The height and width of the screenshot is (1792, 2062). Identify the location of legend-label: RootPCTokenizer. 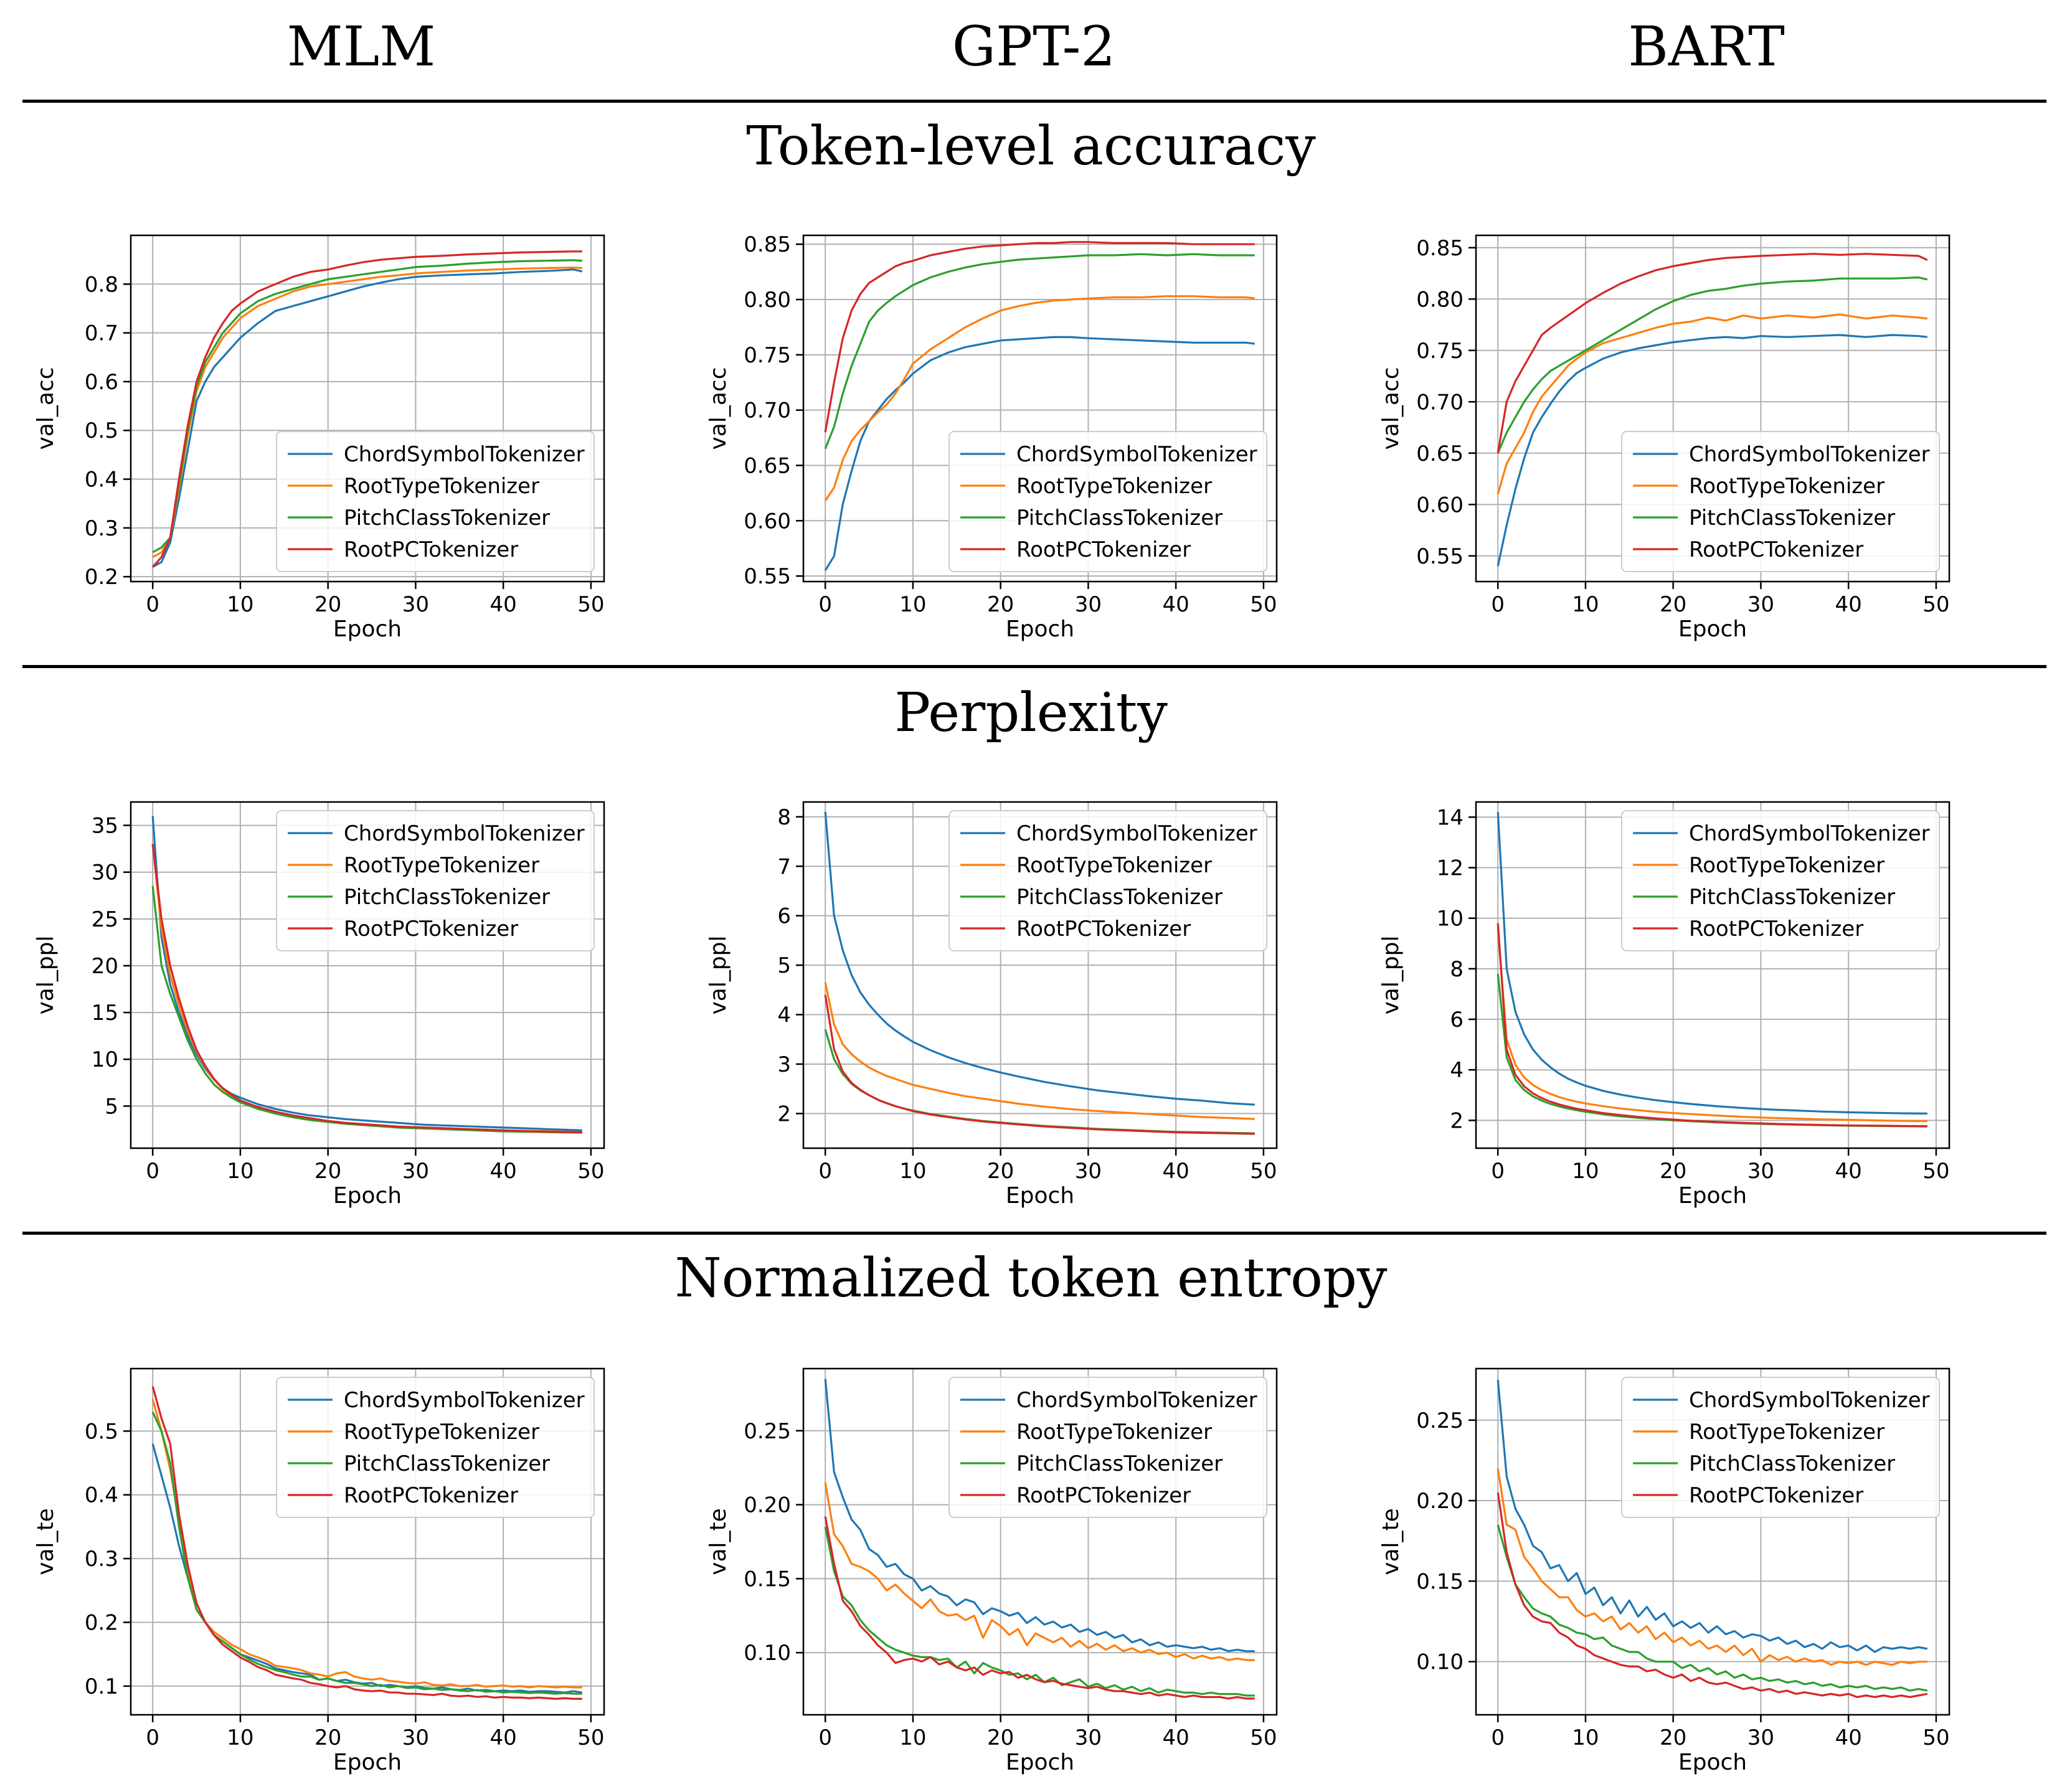
(1776, 1495).